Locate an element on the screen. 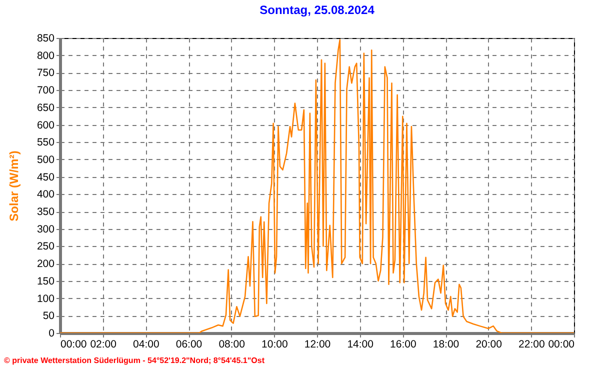 Image resolution: width=592 pixels, height=384 pixels. x-tick-label: 16:00 is located at coordinates (403, 344).